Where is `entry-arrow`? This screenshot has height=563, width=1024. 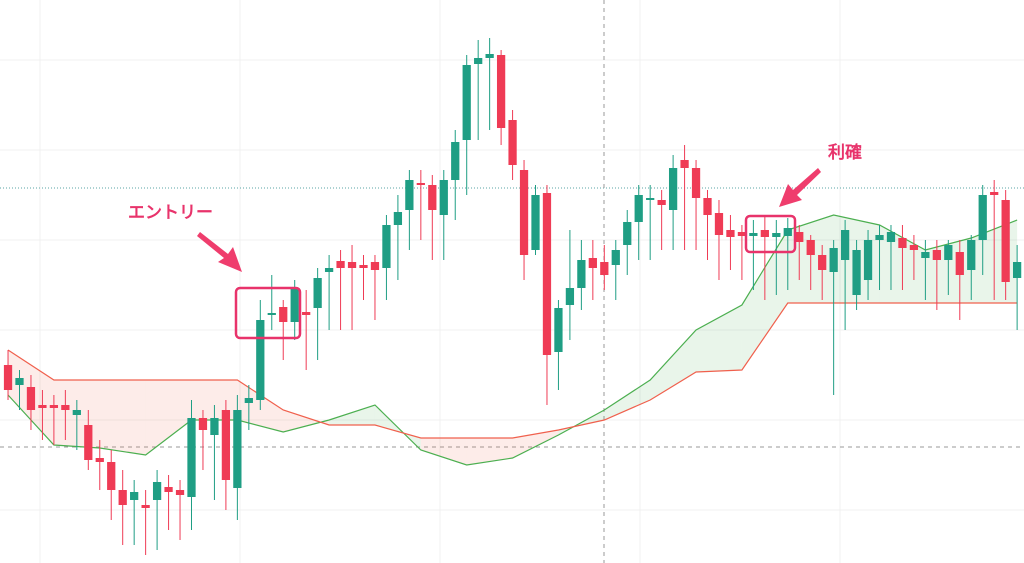 entry-arrow is located at coordinates (219, 252).